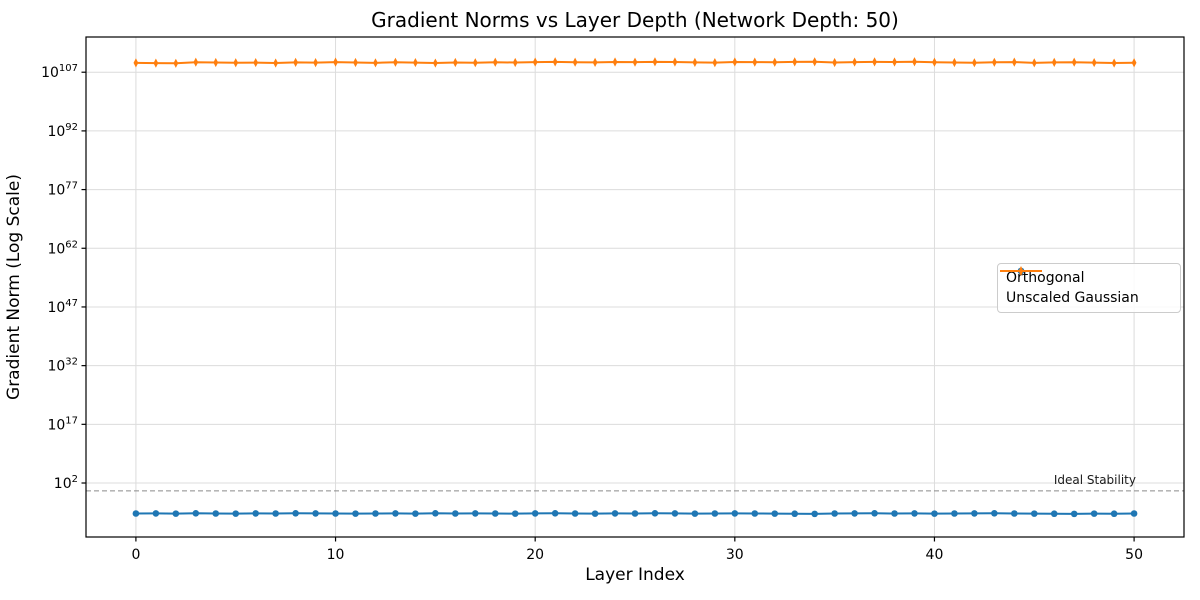 Image resolution: width=1200 pixels, height=600 pixels. Describe the element at coordinates (66, 483) in the screenshot. I see `y-tick-label: 102` at that location.